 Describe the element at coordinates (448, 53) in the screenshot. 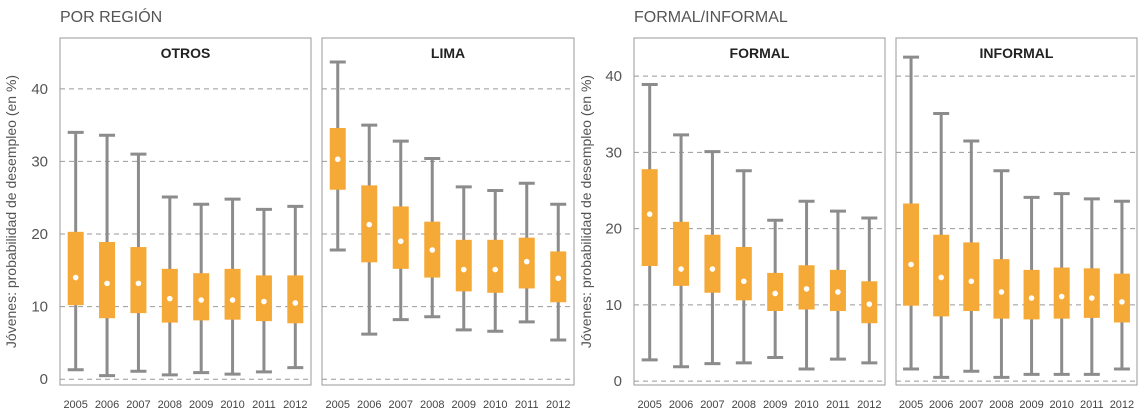

I see `panel-title: LIMA` at that location.